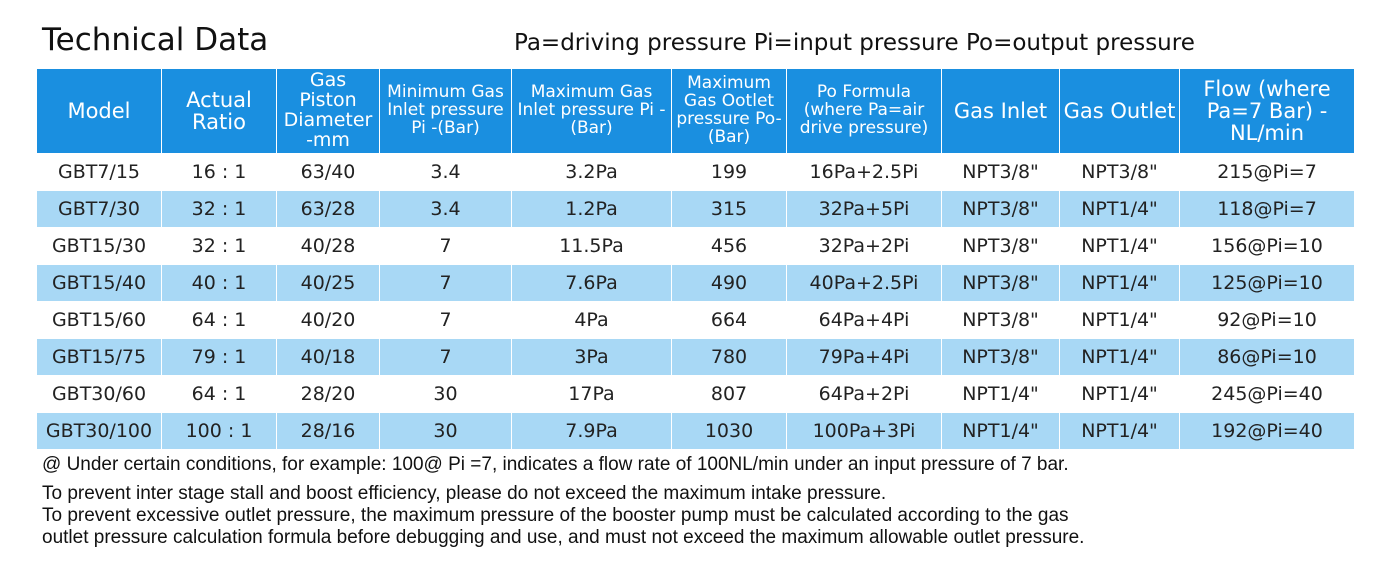 Image resolution: width=1388 pixels, height=578 pixels. I want to click on cell-formula: 79Pa+4Pi, so click(864, 357).